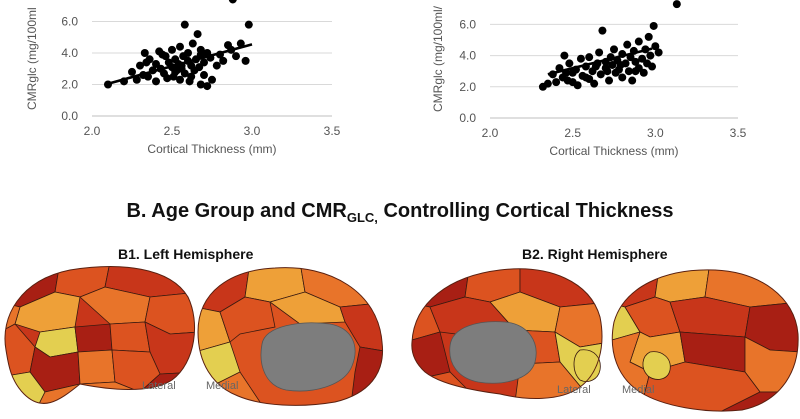 The height and width of the screenshot is (419, 800). What do you see at coordinates (638, 390) in the screenshot?
I see `right-medial-label: Medial` at bounding box center [638, 390].